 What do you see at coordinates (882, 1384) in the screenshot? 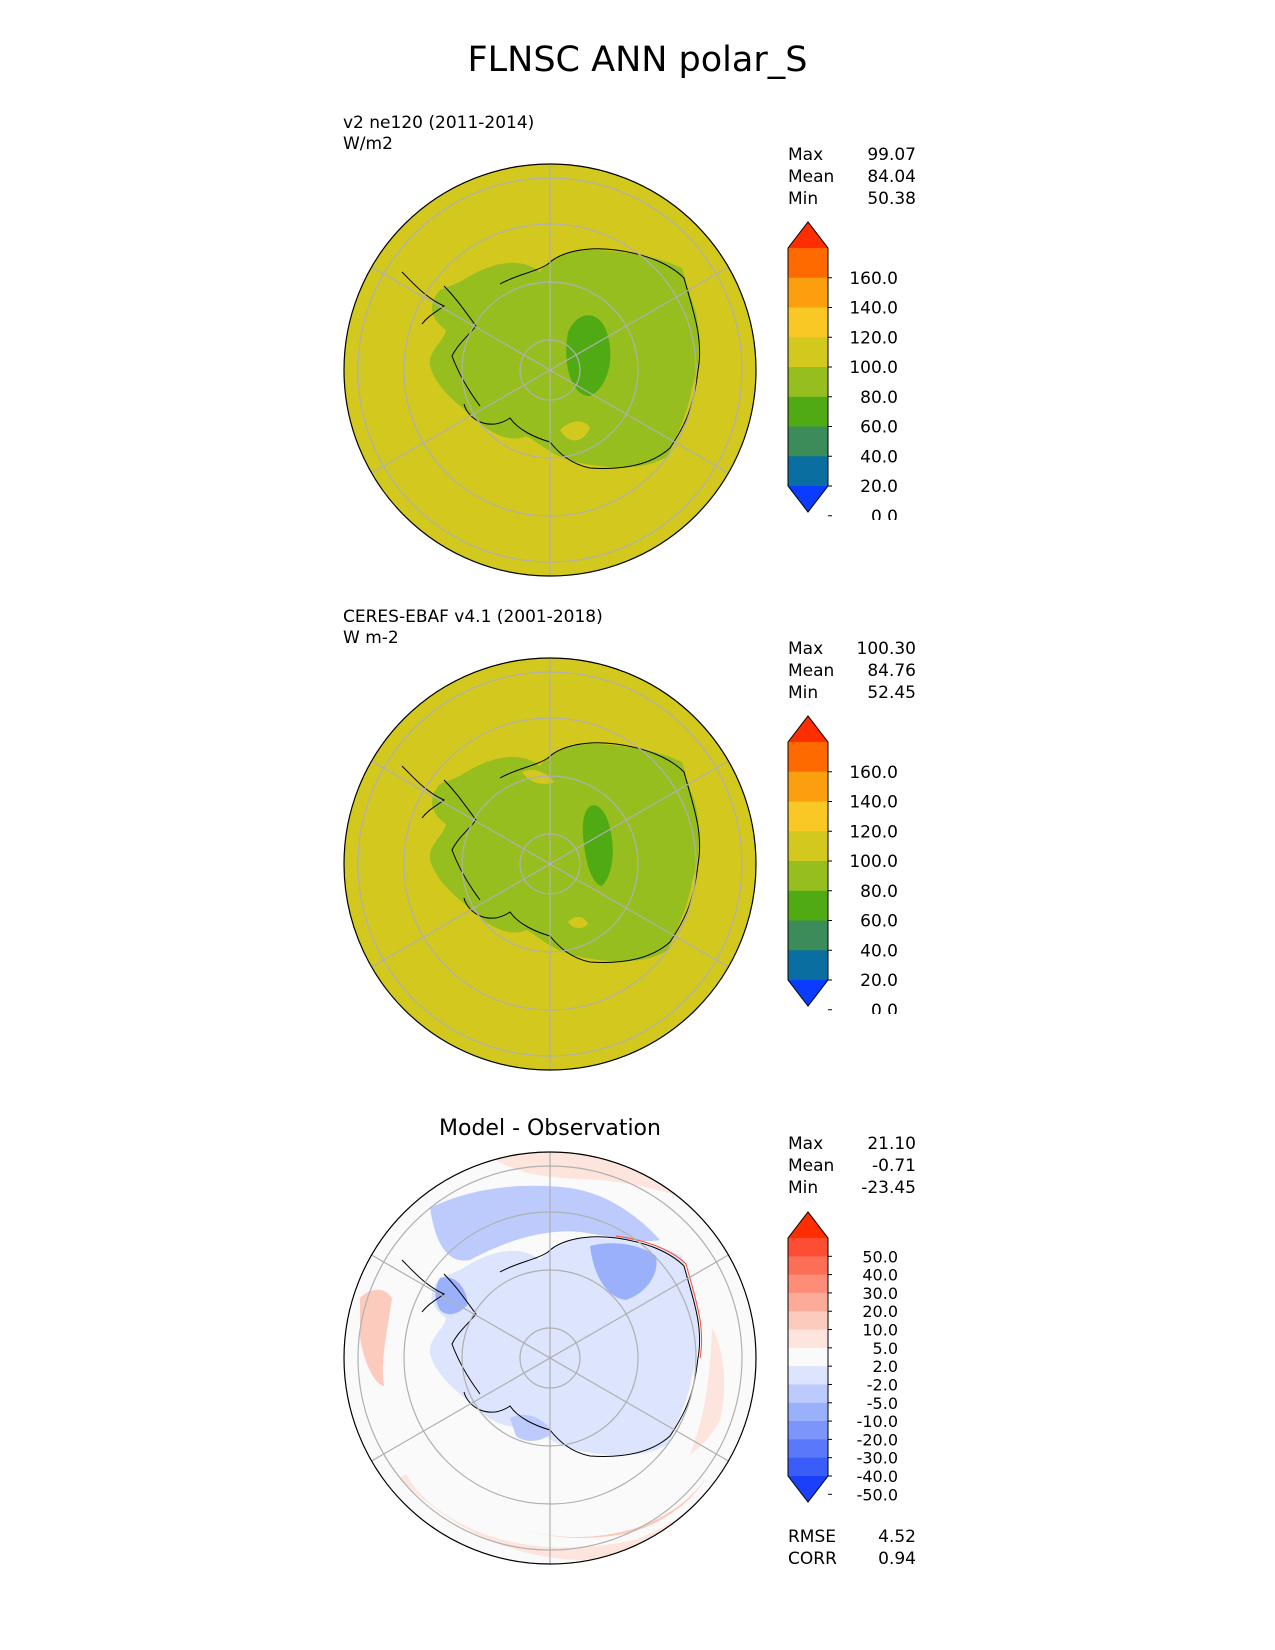
I see `colorbar-tick-label: -2.0` at bounding box center [882, 1384].